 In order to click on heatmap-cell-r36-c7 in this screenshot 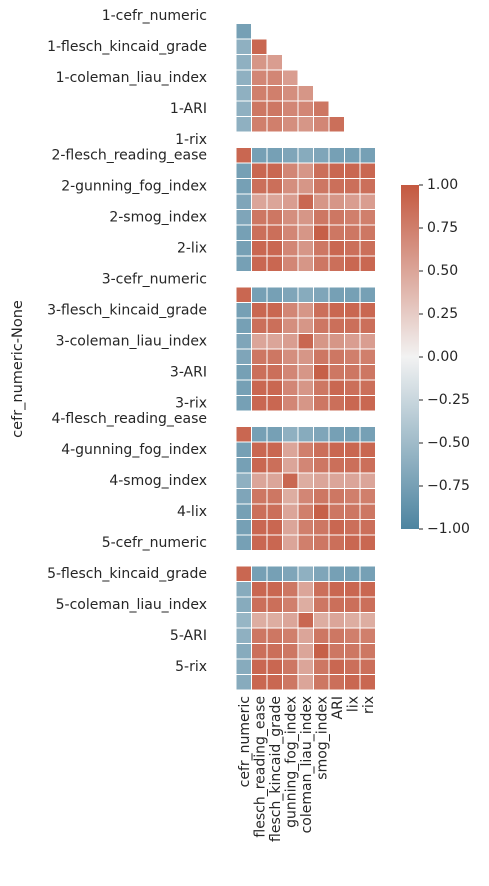, I will do `click(352, 573)`.